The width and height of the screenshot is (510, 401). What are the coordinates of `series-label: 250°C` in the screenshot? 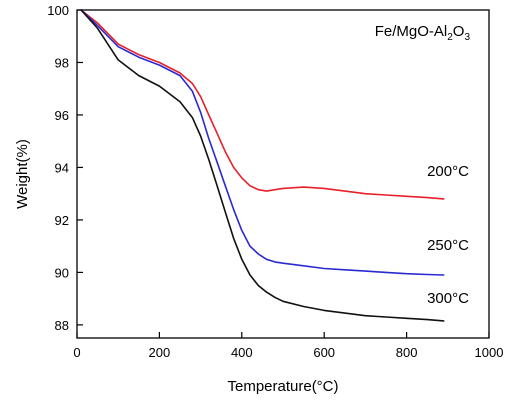 It's located at (448, 245).